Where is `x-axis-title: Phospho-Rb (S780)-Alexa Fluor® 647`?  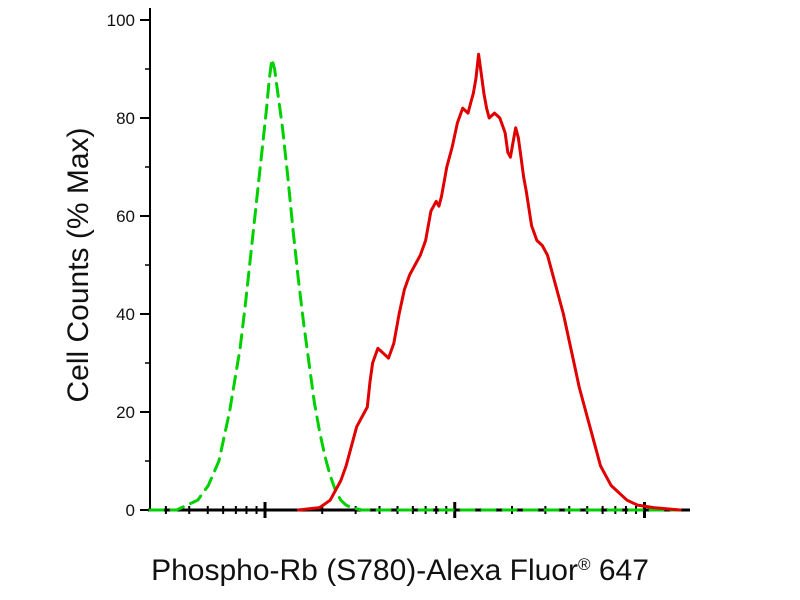 x-axis-title: Phospho-Rb (S780)-Alexa Fluor® 647 is located at coordinates (400, 570).